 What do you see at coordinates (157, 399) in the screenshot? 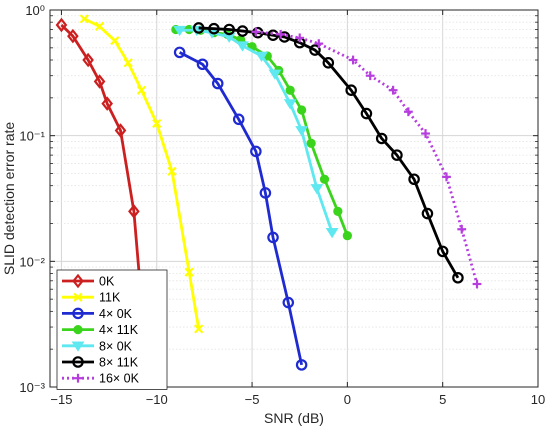
I see `x-tick-label: −10` at bounding box center [157, 399].